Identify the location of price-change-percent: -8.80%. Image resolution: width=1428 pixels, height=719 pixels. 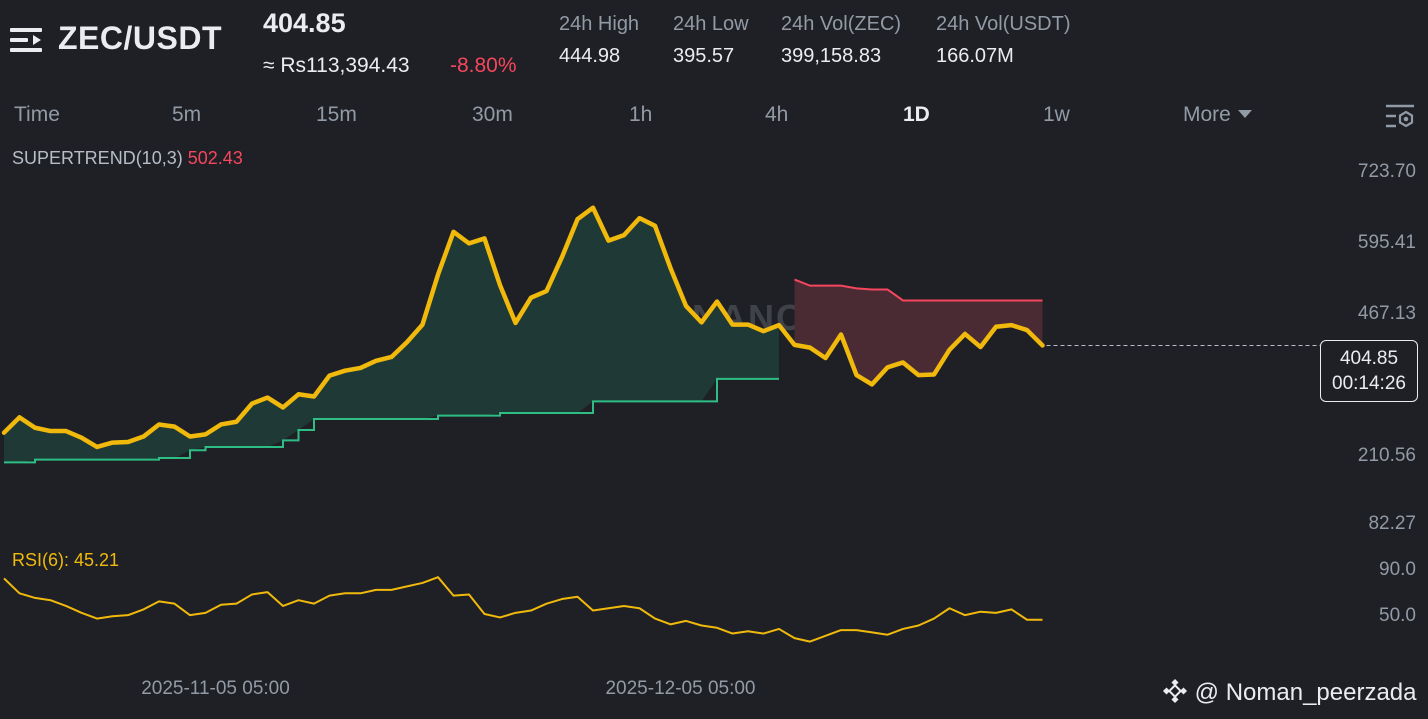
(483, 65).